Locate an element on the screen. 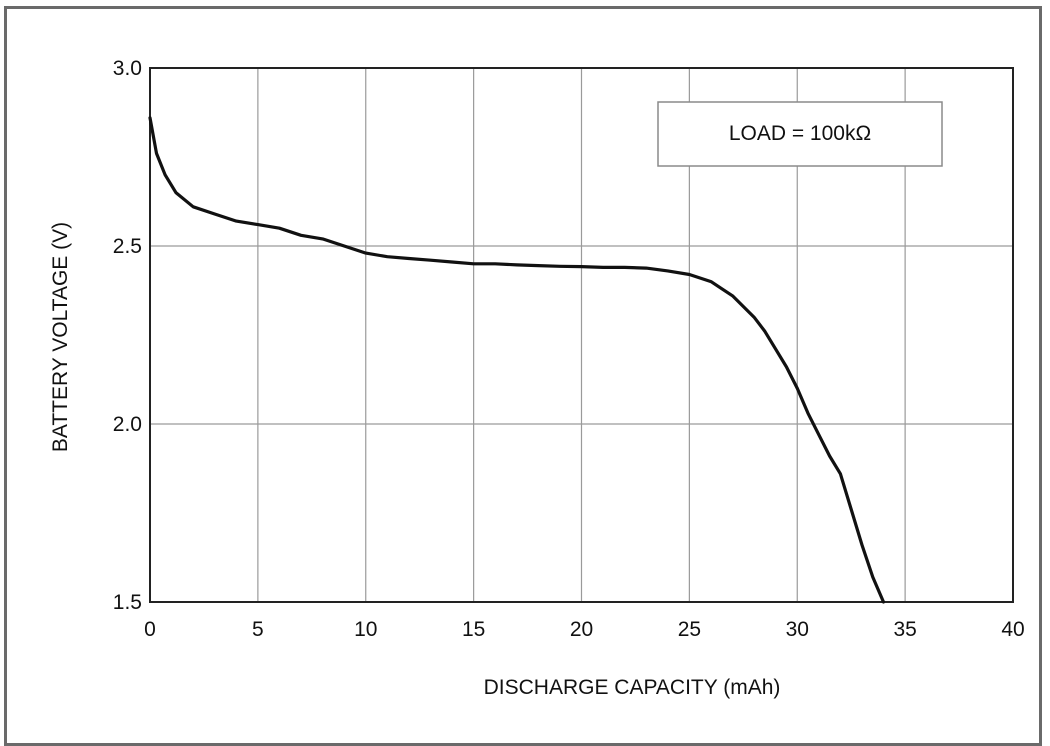 Image resolution: width=1050 pixels, height=746 pixels. y-axis-title: BATTERY VOLTAGE (V) is located at coordinates (60, 337).